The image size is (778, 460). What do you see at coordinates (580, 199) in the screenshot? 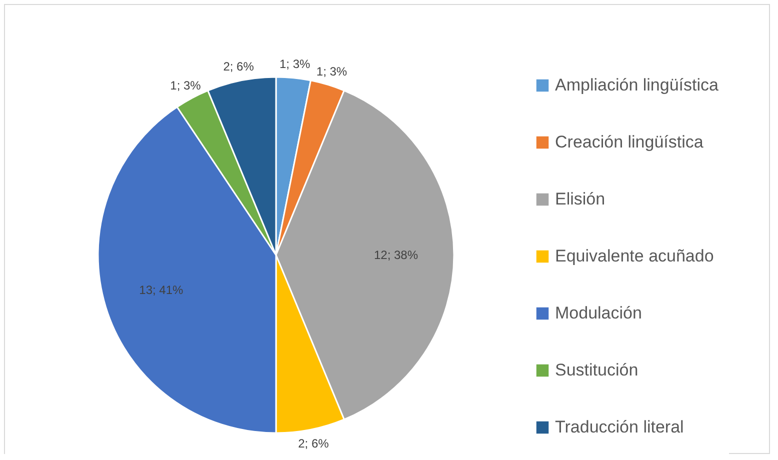
I see `legend-label: Elisión` at bounding box center [580, 199].